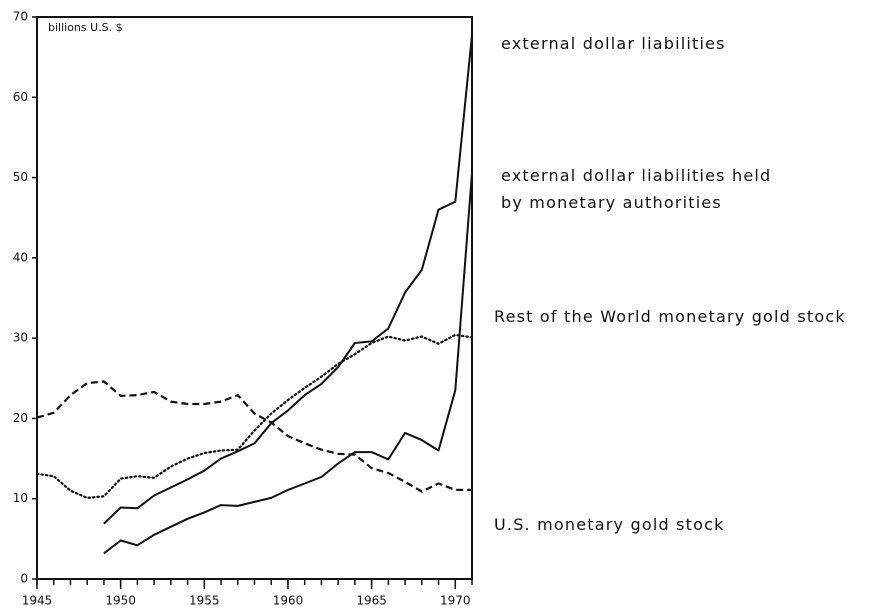 The width and height of the screenshot is (889, 613). I want to click on x-tick-label: 1965, so click(371, 601).